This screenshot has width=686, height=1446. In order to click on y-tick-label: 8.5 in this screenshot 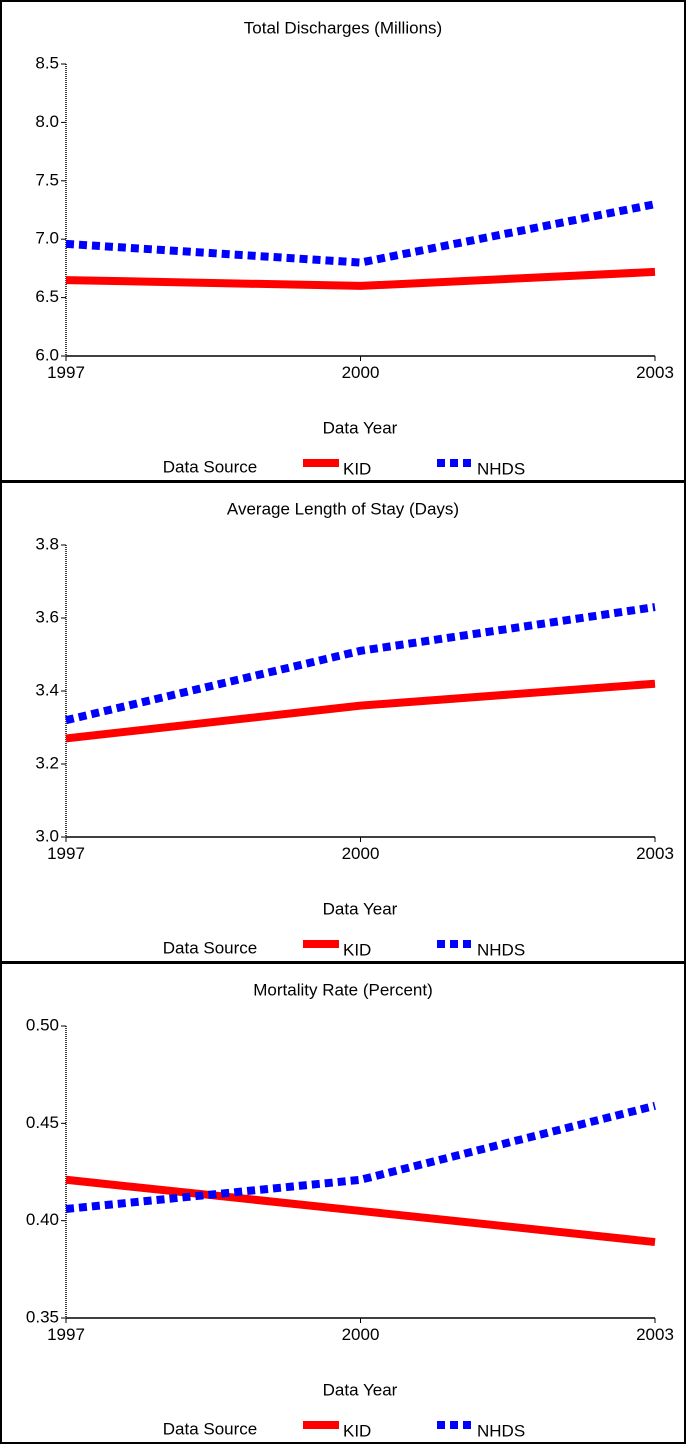, I will do `click(47, 62)`.